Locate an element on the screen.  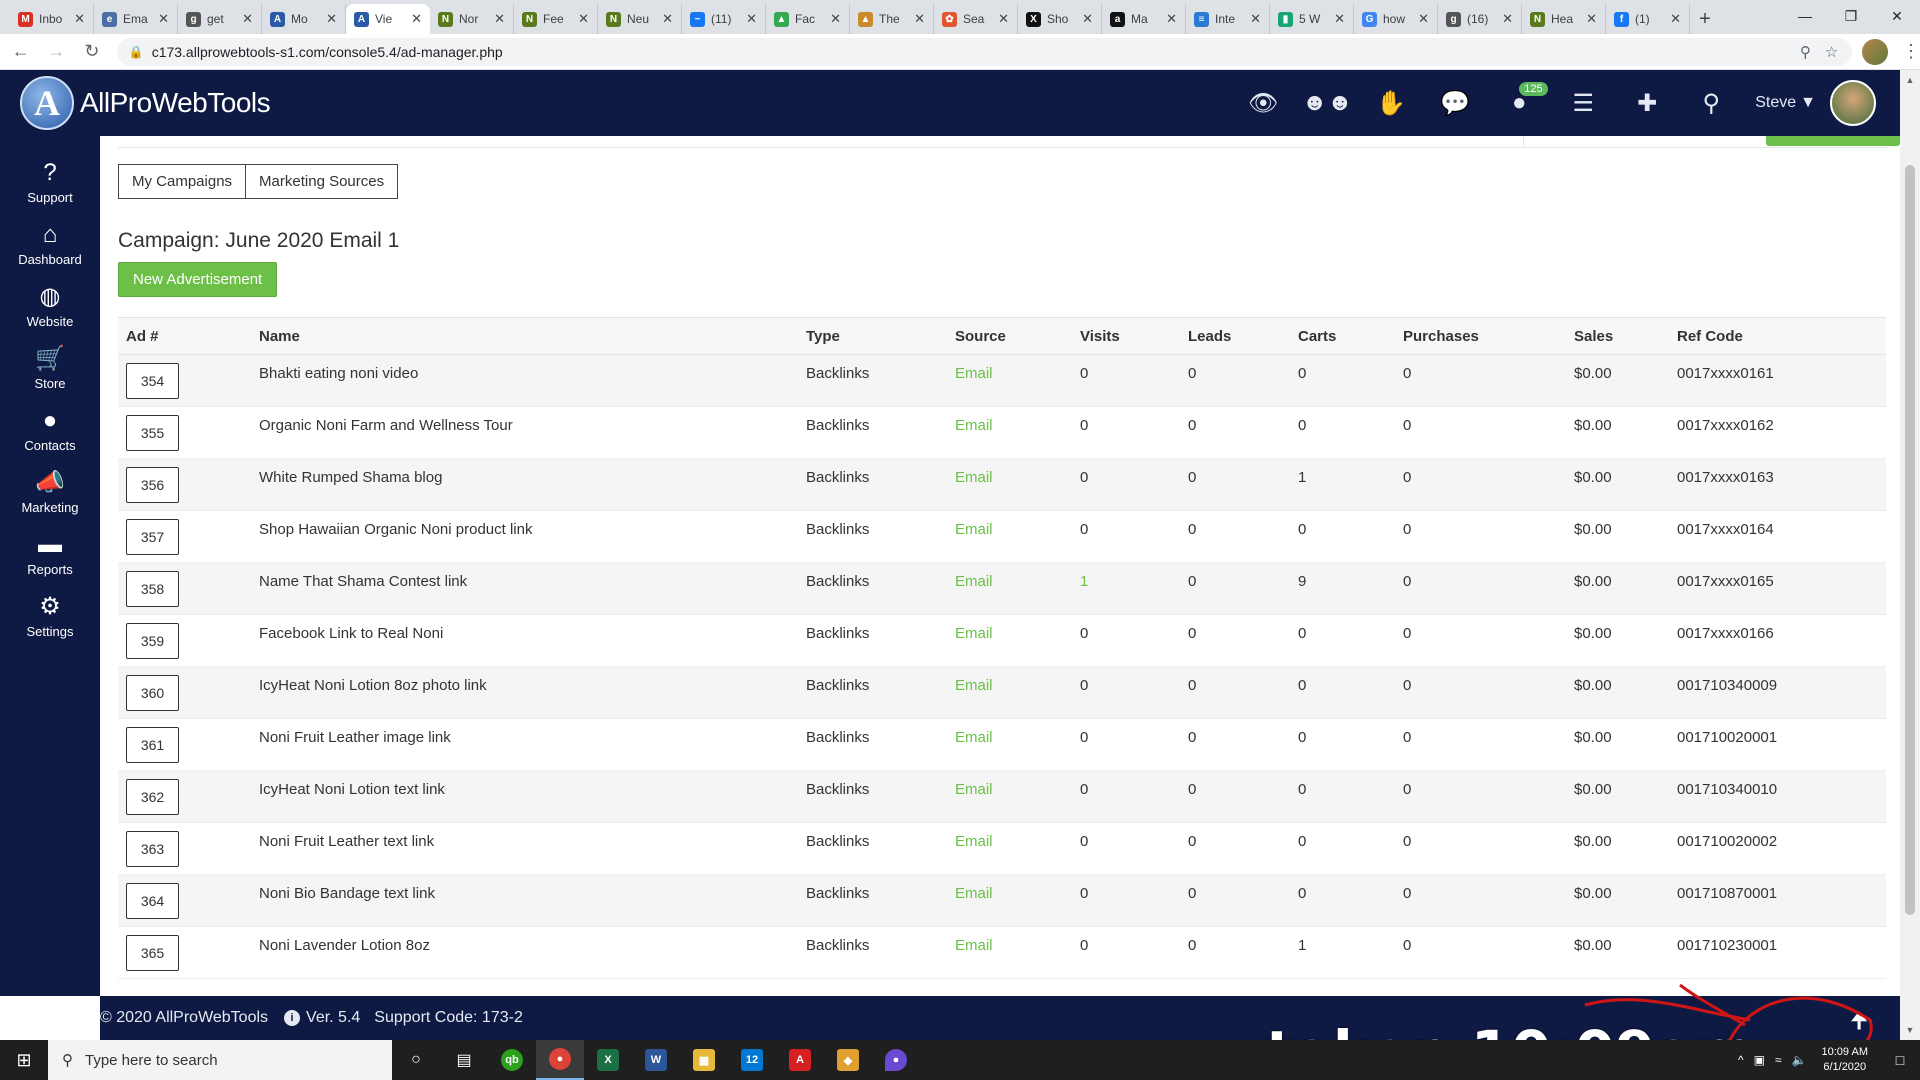
column-header: Ref Code is located at coordinates (1777, 336).